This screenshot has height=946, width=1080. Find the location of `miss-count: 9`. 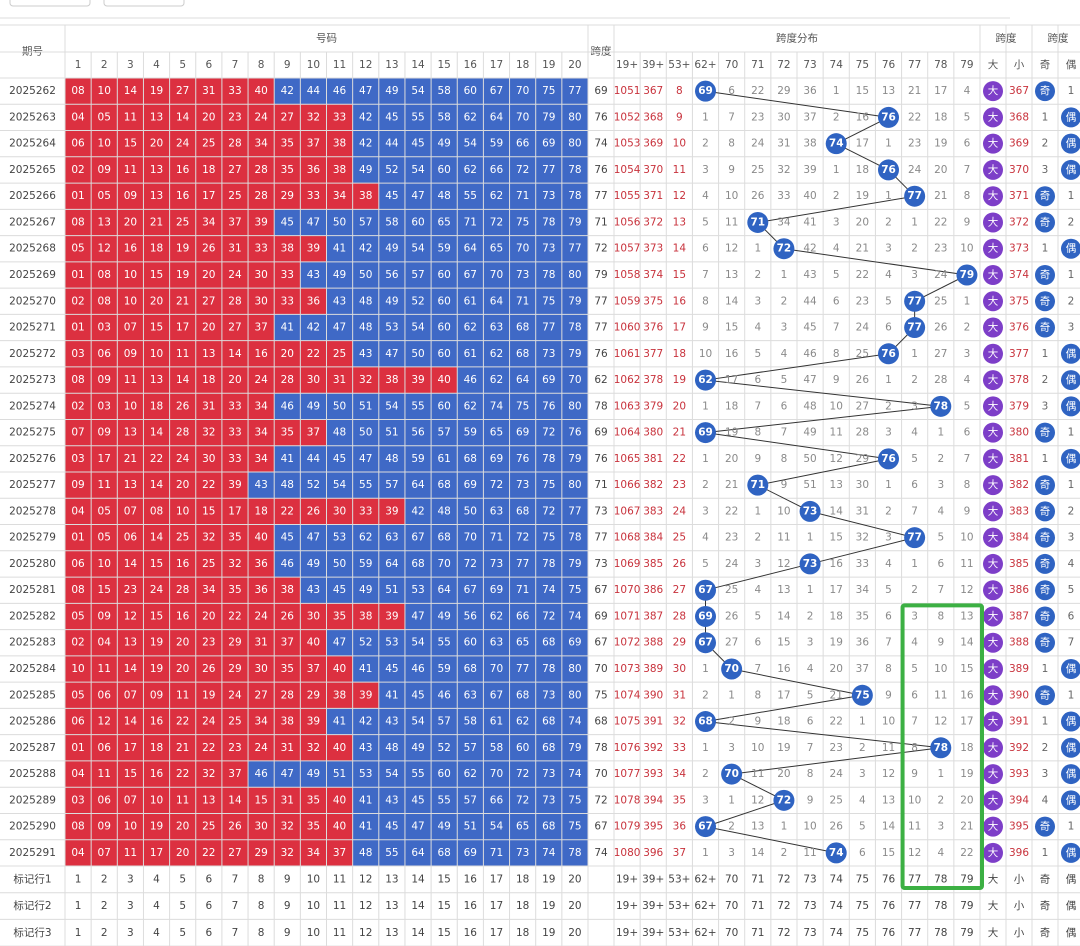

miss-count: 9 is located at coordinates (757, 722).